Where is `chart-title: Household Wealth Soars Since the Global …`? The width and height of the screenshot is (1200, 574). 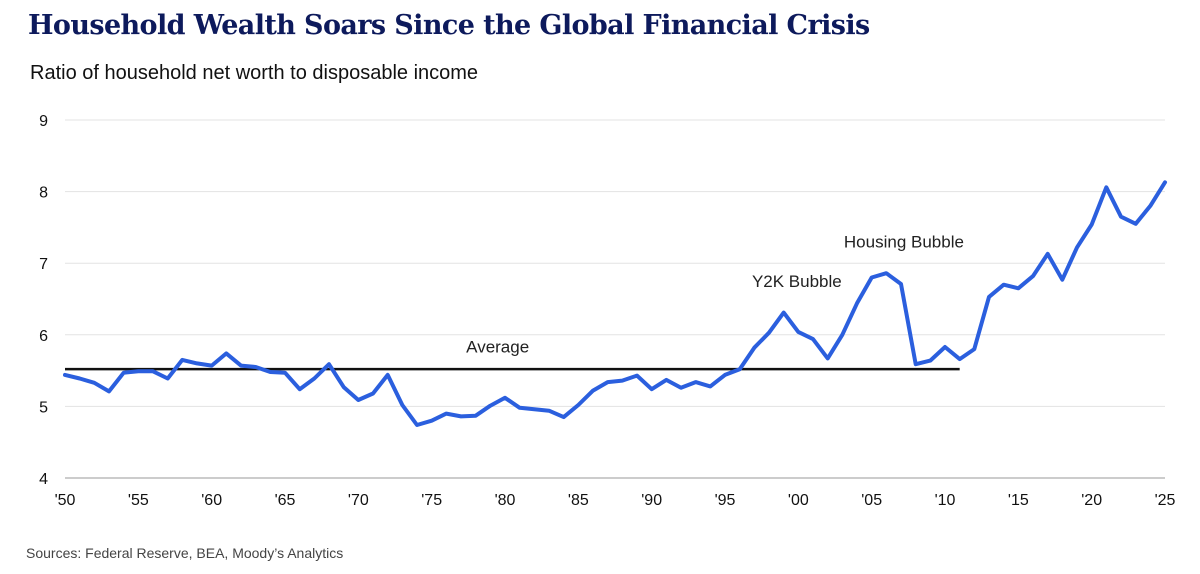 chart-title: Household Wealth Soars Since the Global … is located at coordinates (449, 25).